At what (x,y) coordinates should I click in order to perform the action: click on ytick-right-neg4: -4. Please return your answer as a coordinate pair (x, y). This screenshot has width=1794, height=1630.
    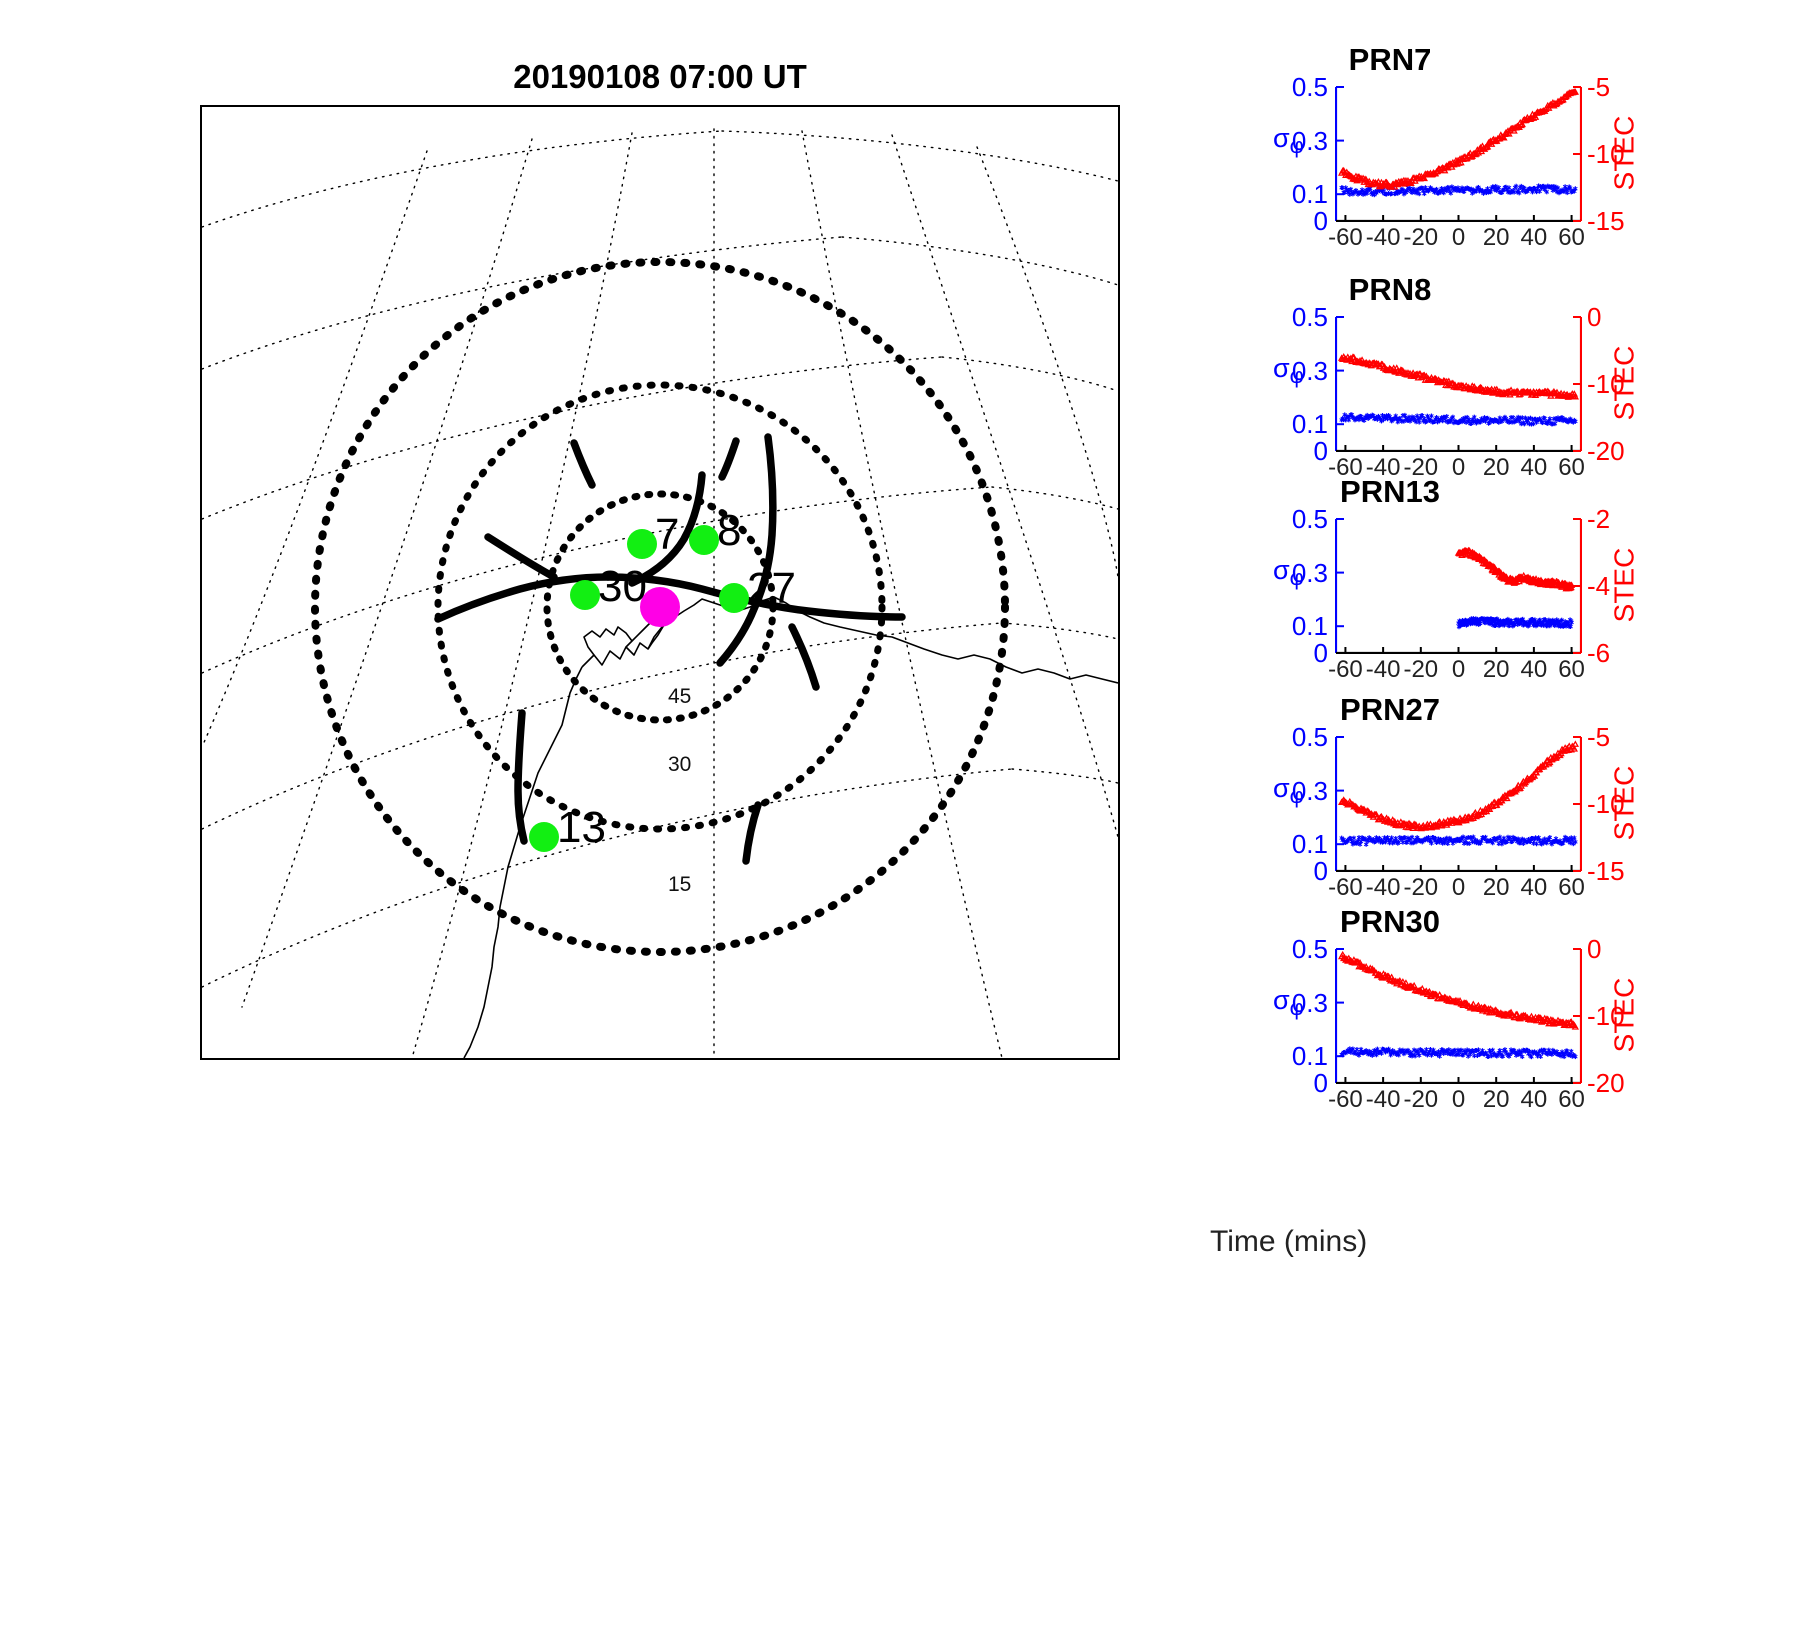
    Looking at the image, I should click on (1599, 586).